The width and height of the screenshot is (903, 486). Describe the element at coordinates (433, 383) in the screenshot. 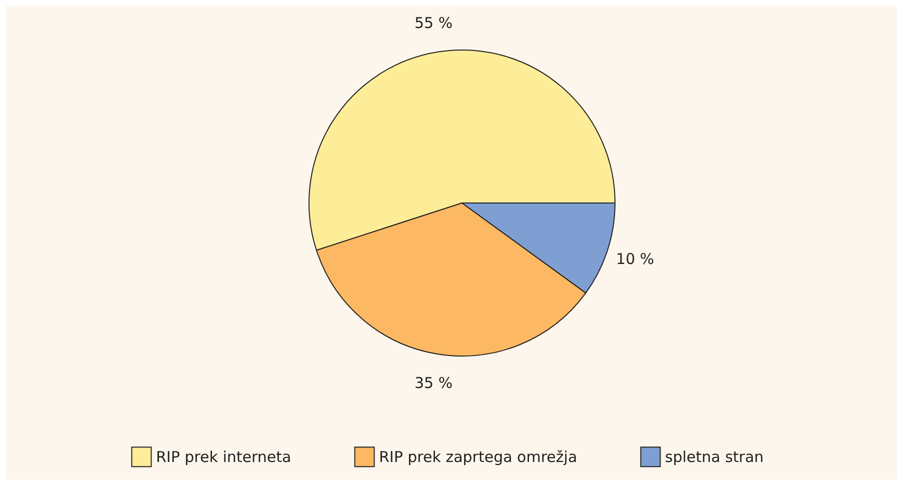

I see `data-label: 35 %` at that location.